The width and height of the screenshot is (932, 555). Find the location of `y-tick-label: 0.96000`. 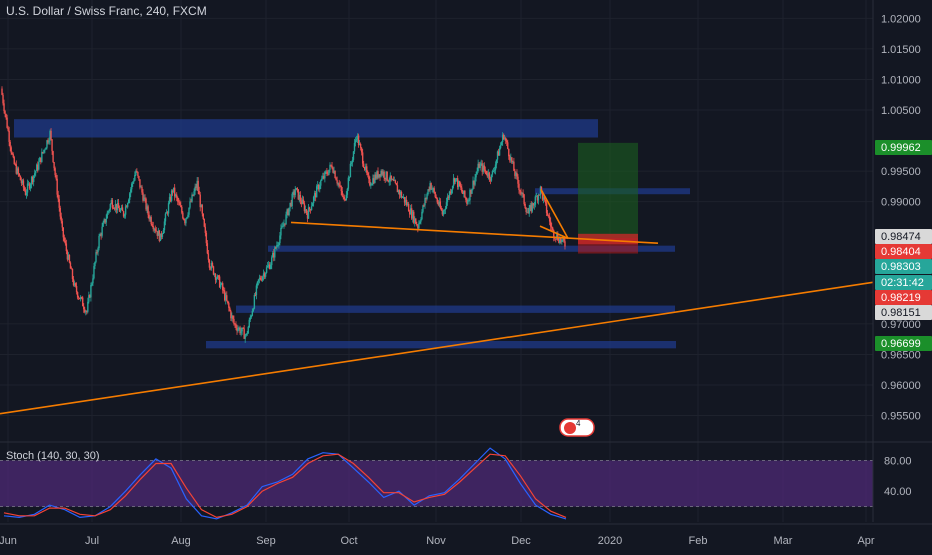

y-tick-label: 0.96000 is located at coordinates (901, 386).